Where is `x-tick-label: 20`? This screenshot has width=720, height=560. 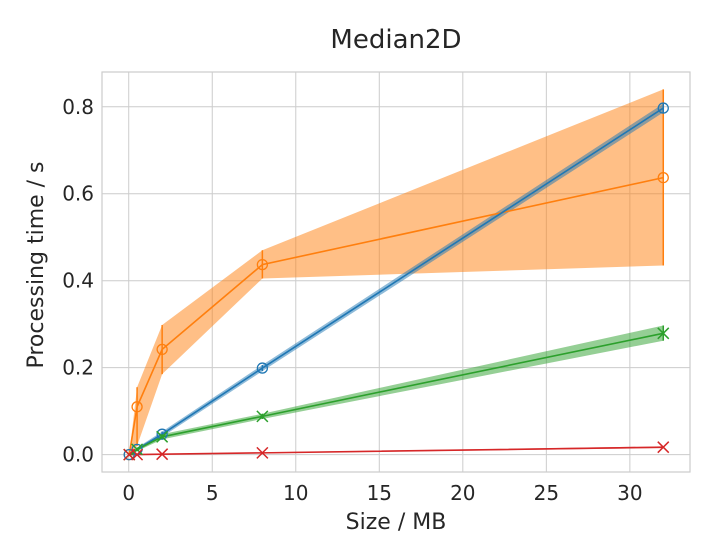 x-tick-label: 20 is located at coordinates (462, 493).